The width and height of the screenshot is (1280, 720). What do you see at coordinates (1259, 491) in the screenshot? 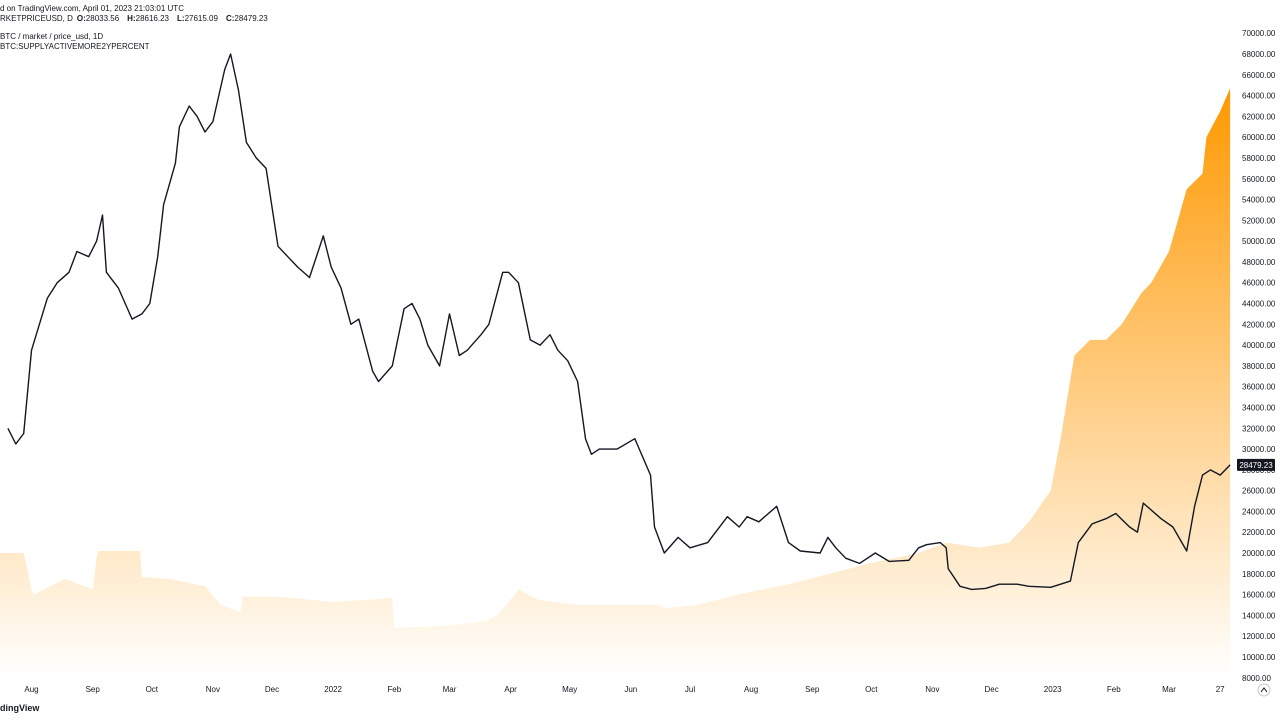
I see `y-tick-label: 26000.00` at bounding box center [1259, 491].